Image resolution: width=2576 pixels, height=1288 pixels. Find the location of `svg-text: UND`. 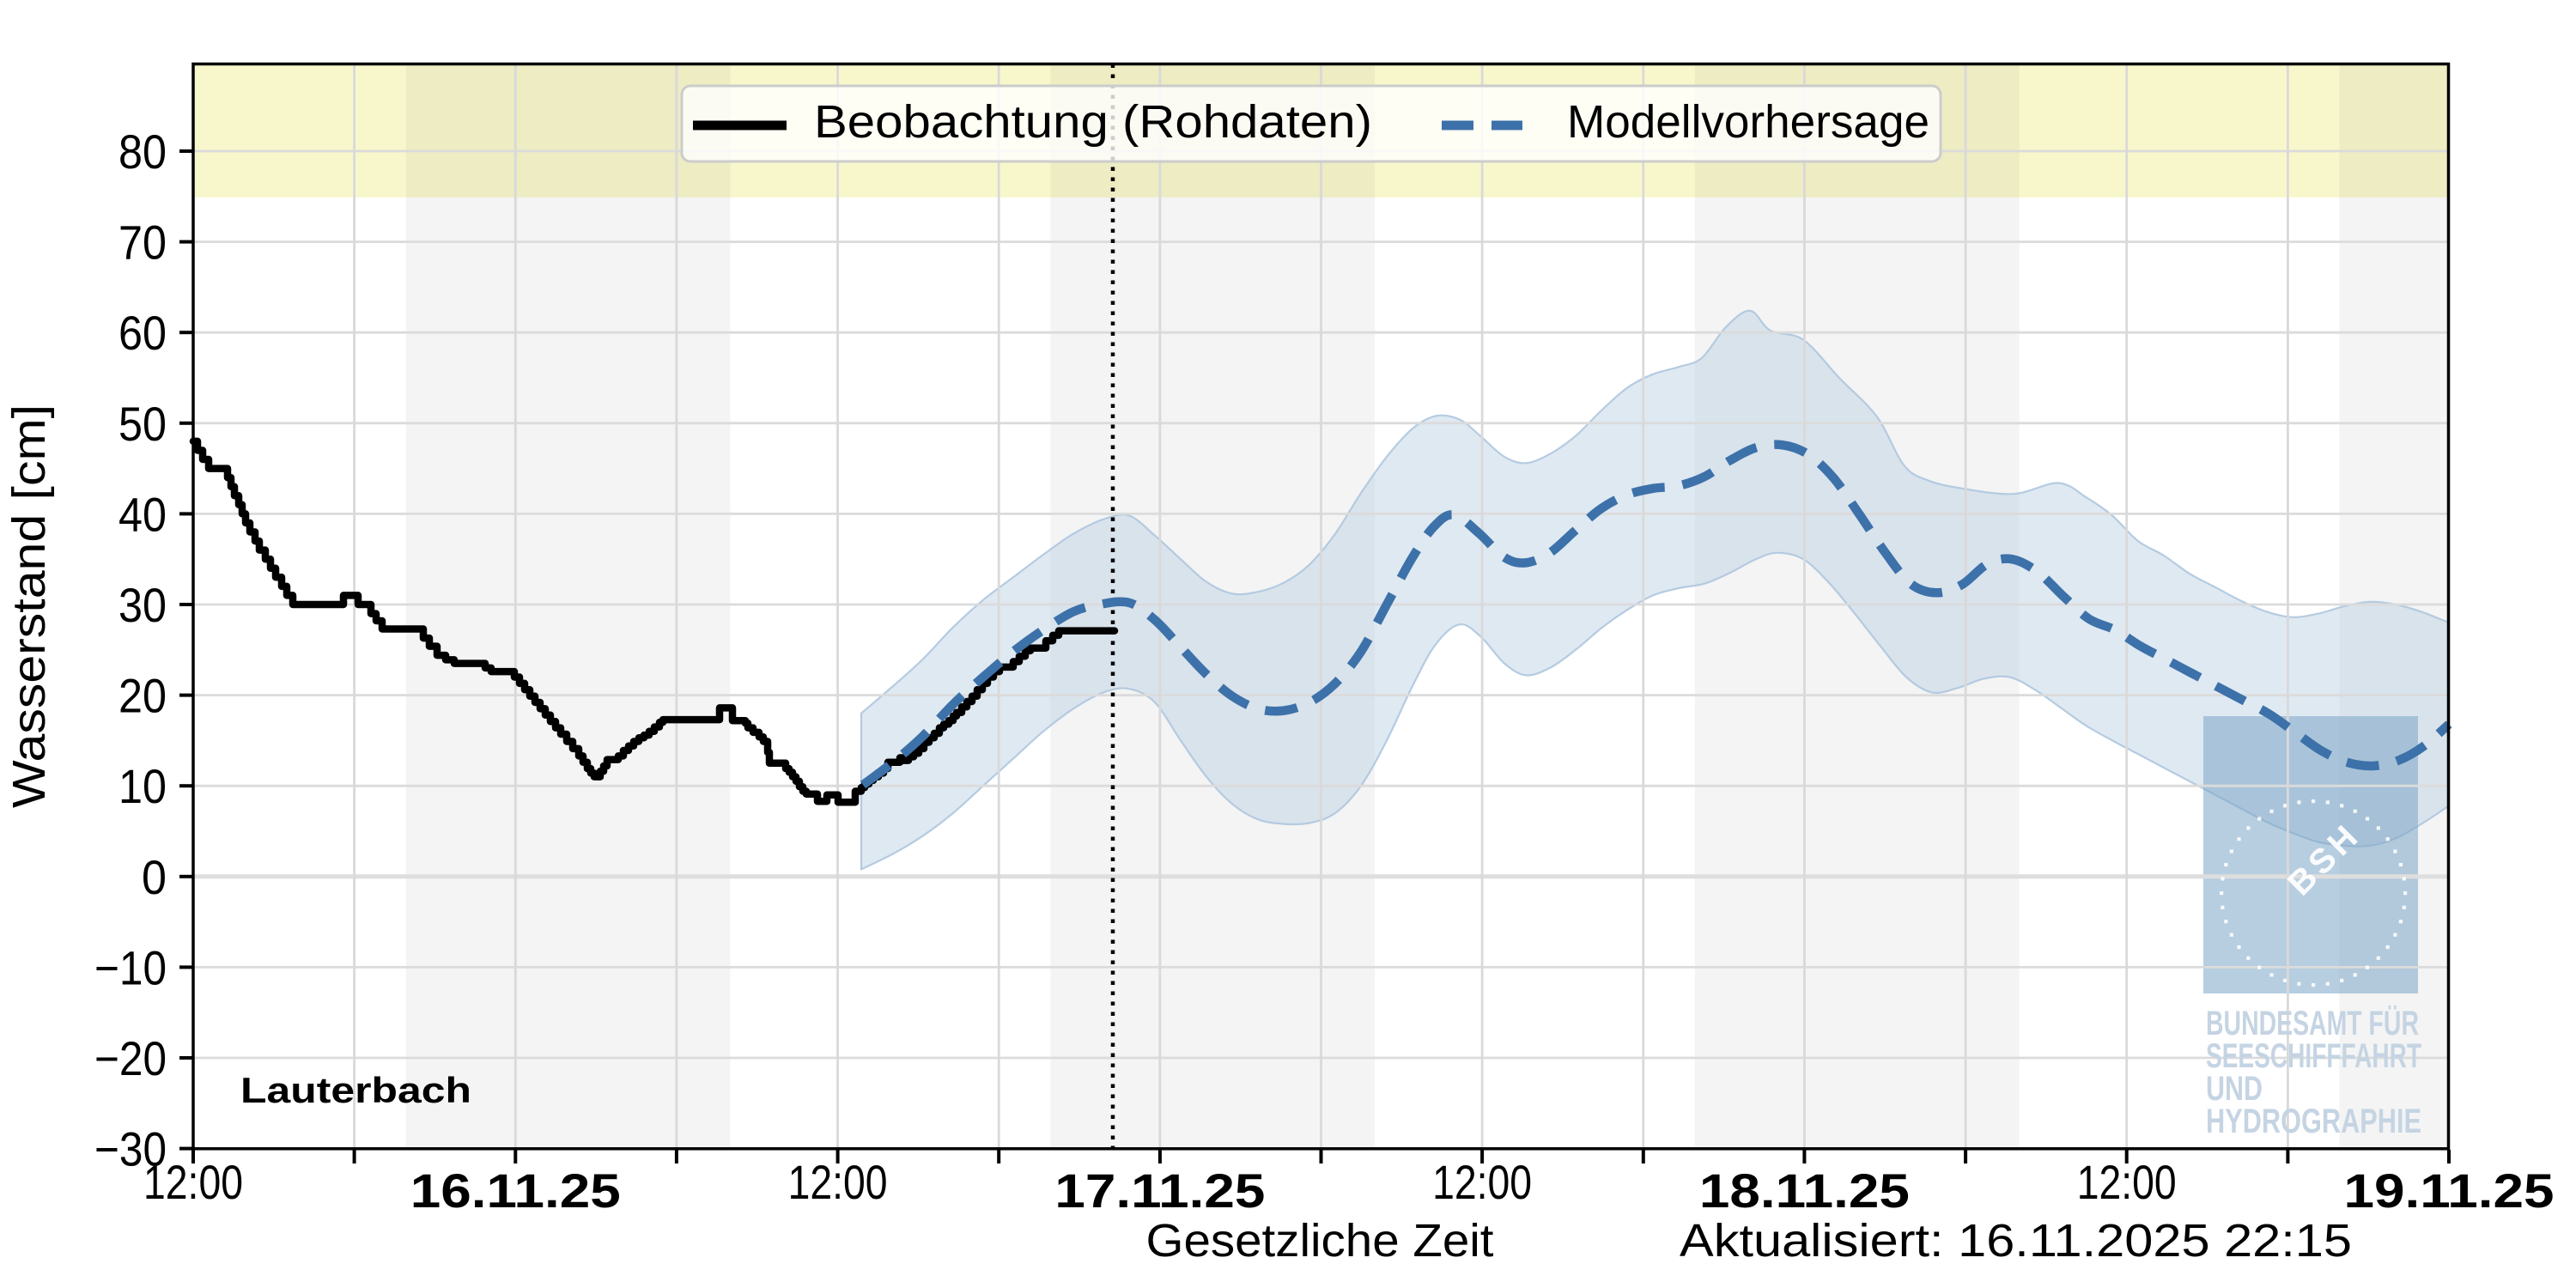

svg-text: UND is located at coordinates (2234, 1089).